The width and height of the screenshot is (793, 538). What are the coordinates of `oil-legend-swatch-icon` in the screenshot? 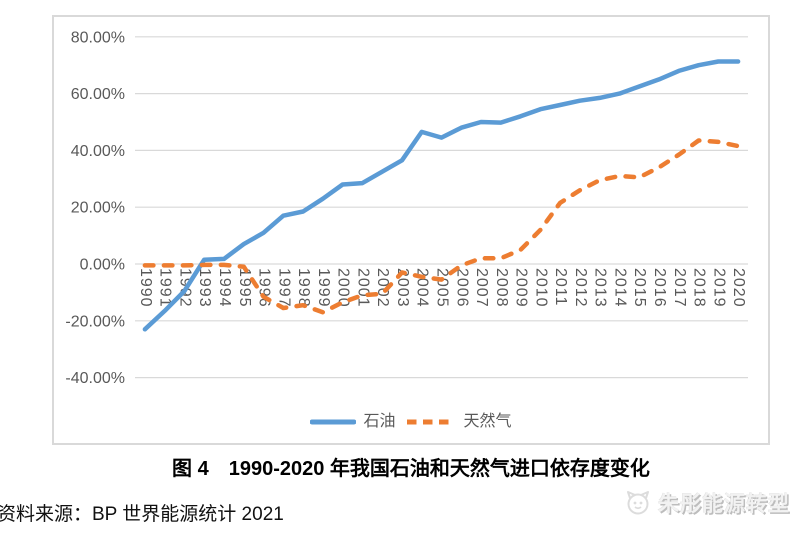 It's located at (333, 422).